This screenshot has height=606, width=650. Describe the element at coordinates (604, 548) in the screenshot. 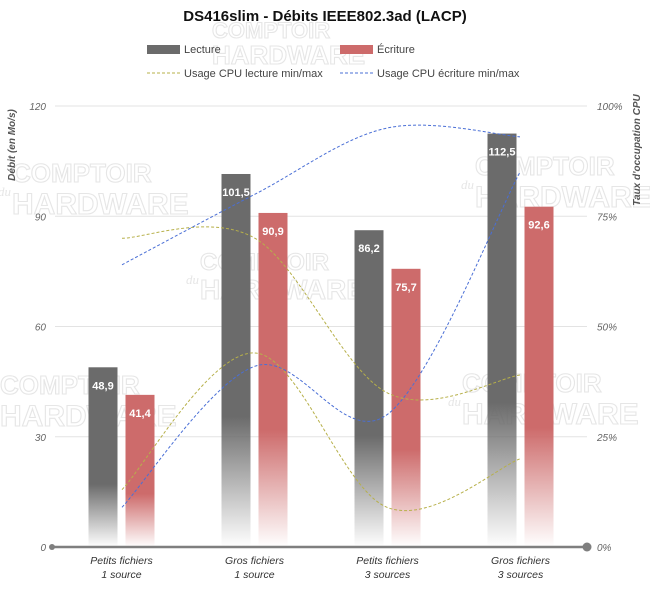

I see `y2-tick-label: 0%` at that location.